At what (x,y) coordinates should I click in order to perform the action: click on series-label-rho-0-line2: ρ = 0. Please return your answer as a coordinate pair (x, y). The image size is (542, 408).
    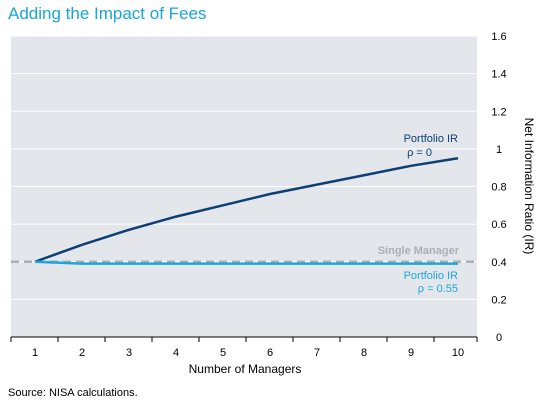
    Looking at the image, I should click on (419, 153).